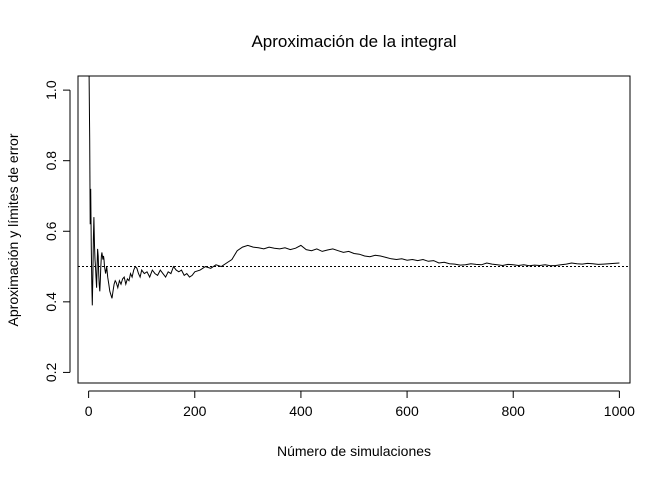 This screenshot has width=672, height=480. Describe the element at coordinates (619, 411) in the screenshot. I see `x-tick-label: 1000` at that location.